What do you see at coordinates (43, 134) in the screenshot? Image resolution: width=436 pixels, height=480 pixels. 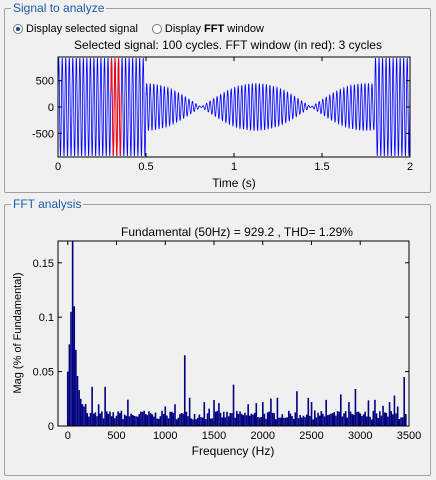 I see `signal-y-tick-label: -500` at bounding box center [43, 134].